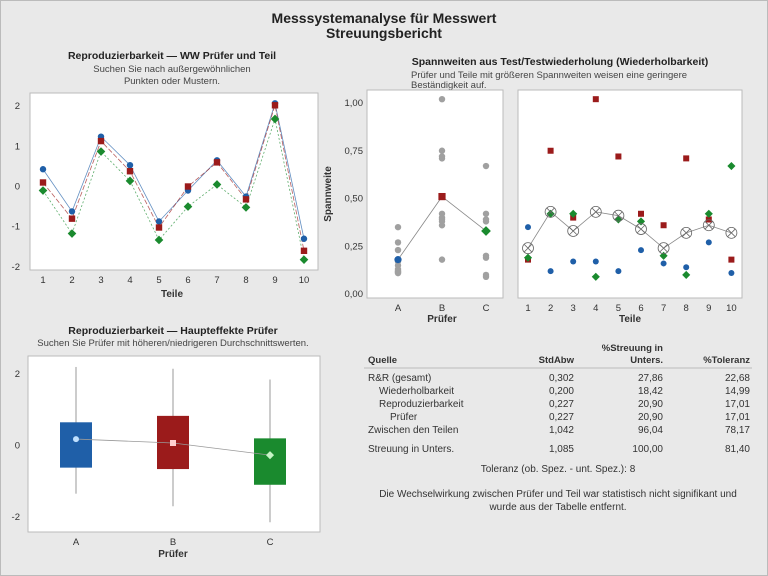 The image size is (768, 576). Describe the element at coordinates (632, 348) in the screenshot. I see `header-pct-var-1: %Streuung in` at that location.